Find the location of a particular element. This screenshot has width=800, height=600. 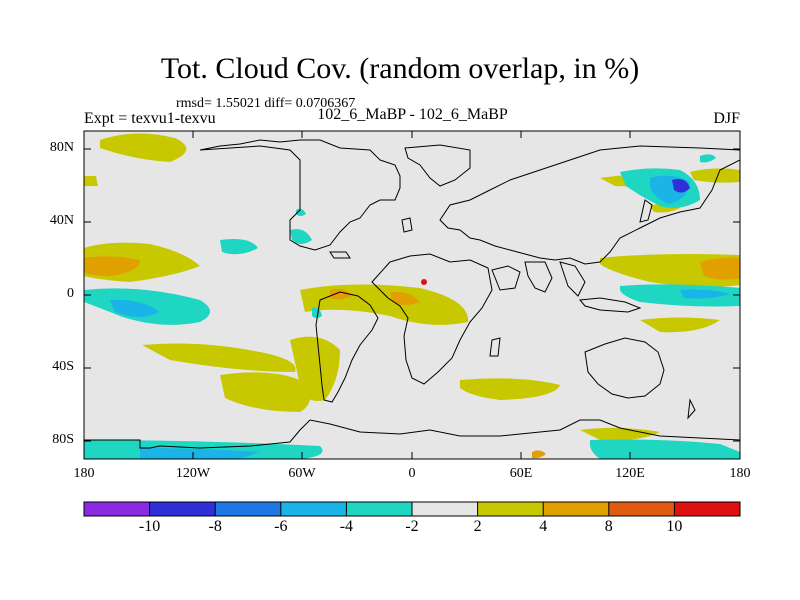

patch-yellow-sw-pac is located at coordinates (680, 325).